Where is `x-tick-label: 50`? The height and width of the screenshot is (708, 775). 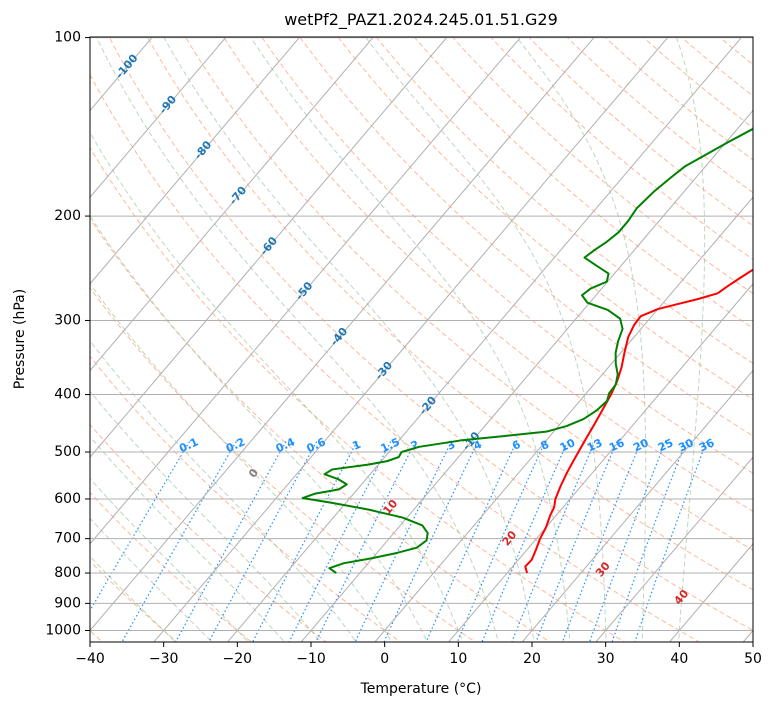
x-tick-label: 50 is located at coordinates (753, 659).